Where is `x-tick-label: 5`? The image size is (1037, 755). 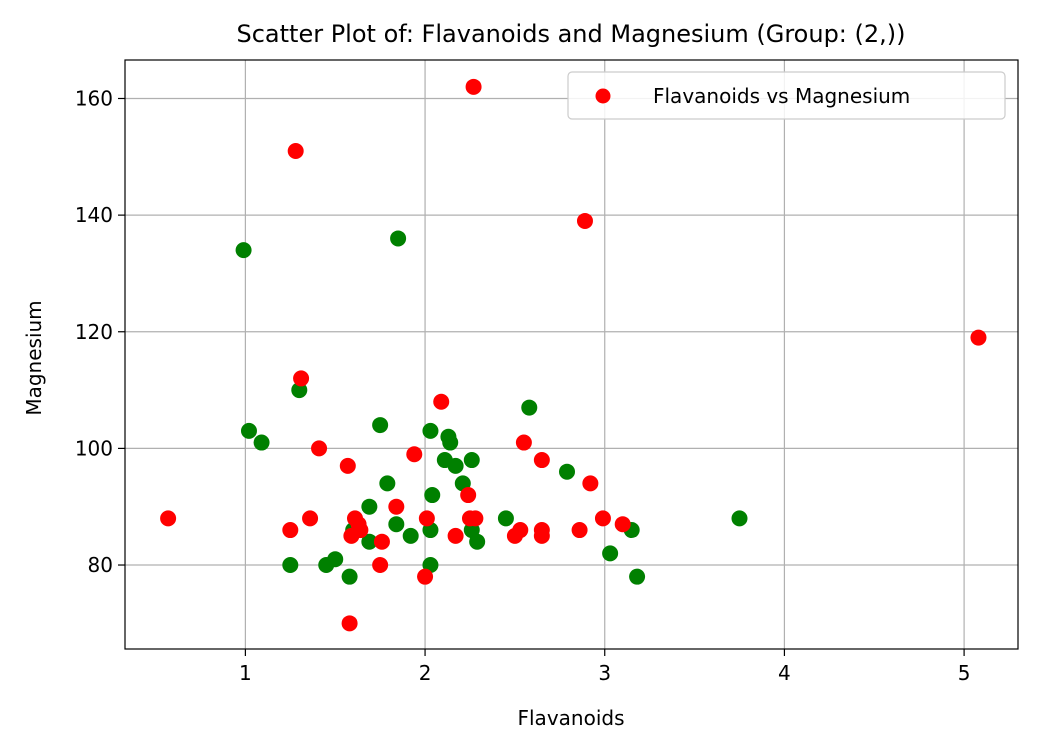
x-tick-label: 5 is located at coordinates (964, 673).